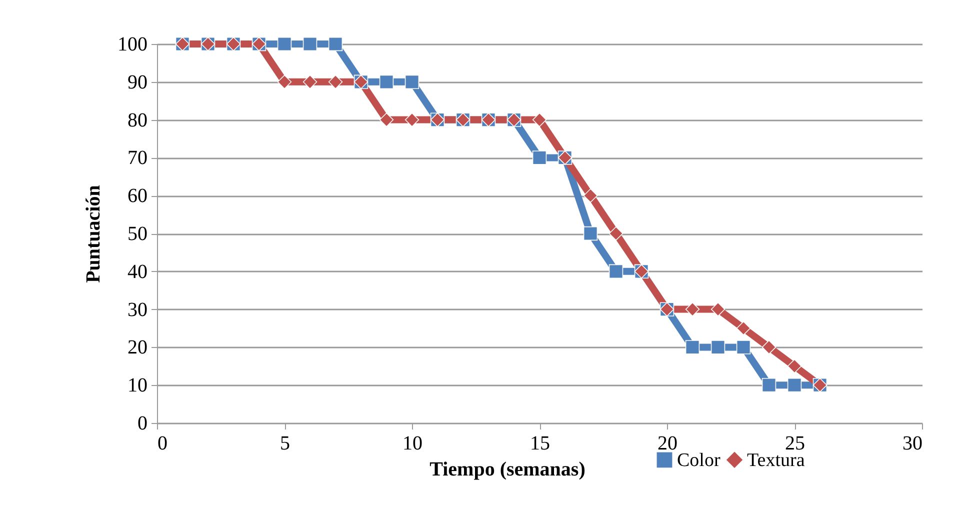 This screenshot has height=513, width=961. What do you see at coordinates (912, 443) in the screenshot?
I see `x-tick-label: 30` at bounding box center [912, 443].